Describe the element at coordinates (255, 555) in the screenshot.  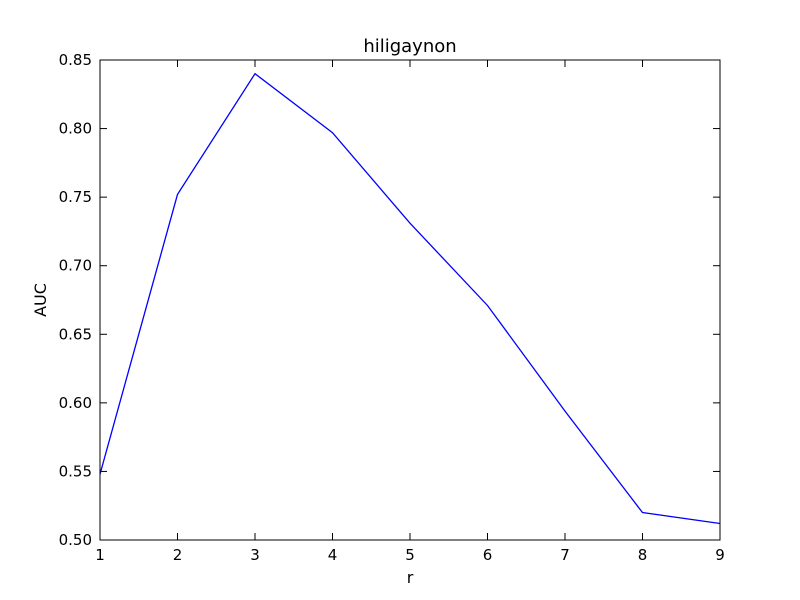
I see `x-tick-label: 3` at that location.